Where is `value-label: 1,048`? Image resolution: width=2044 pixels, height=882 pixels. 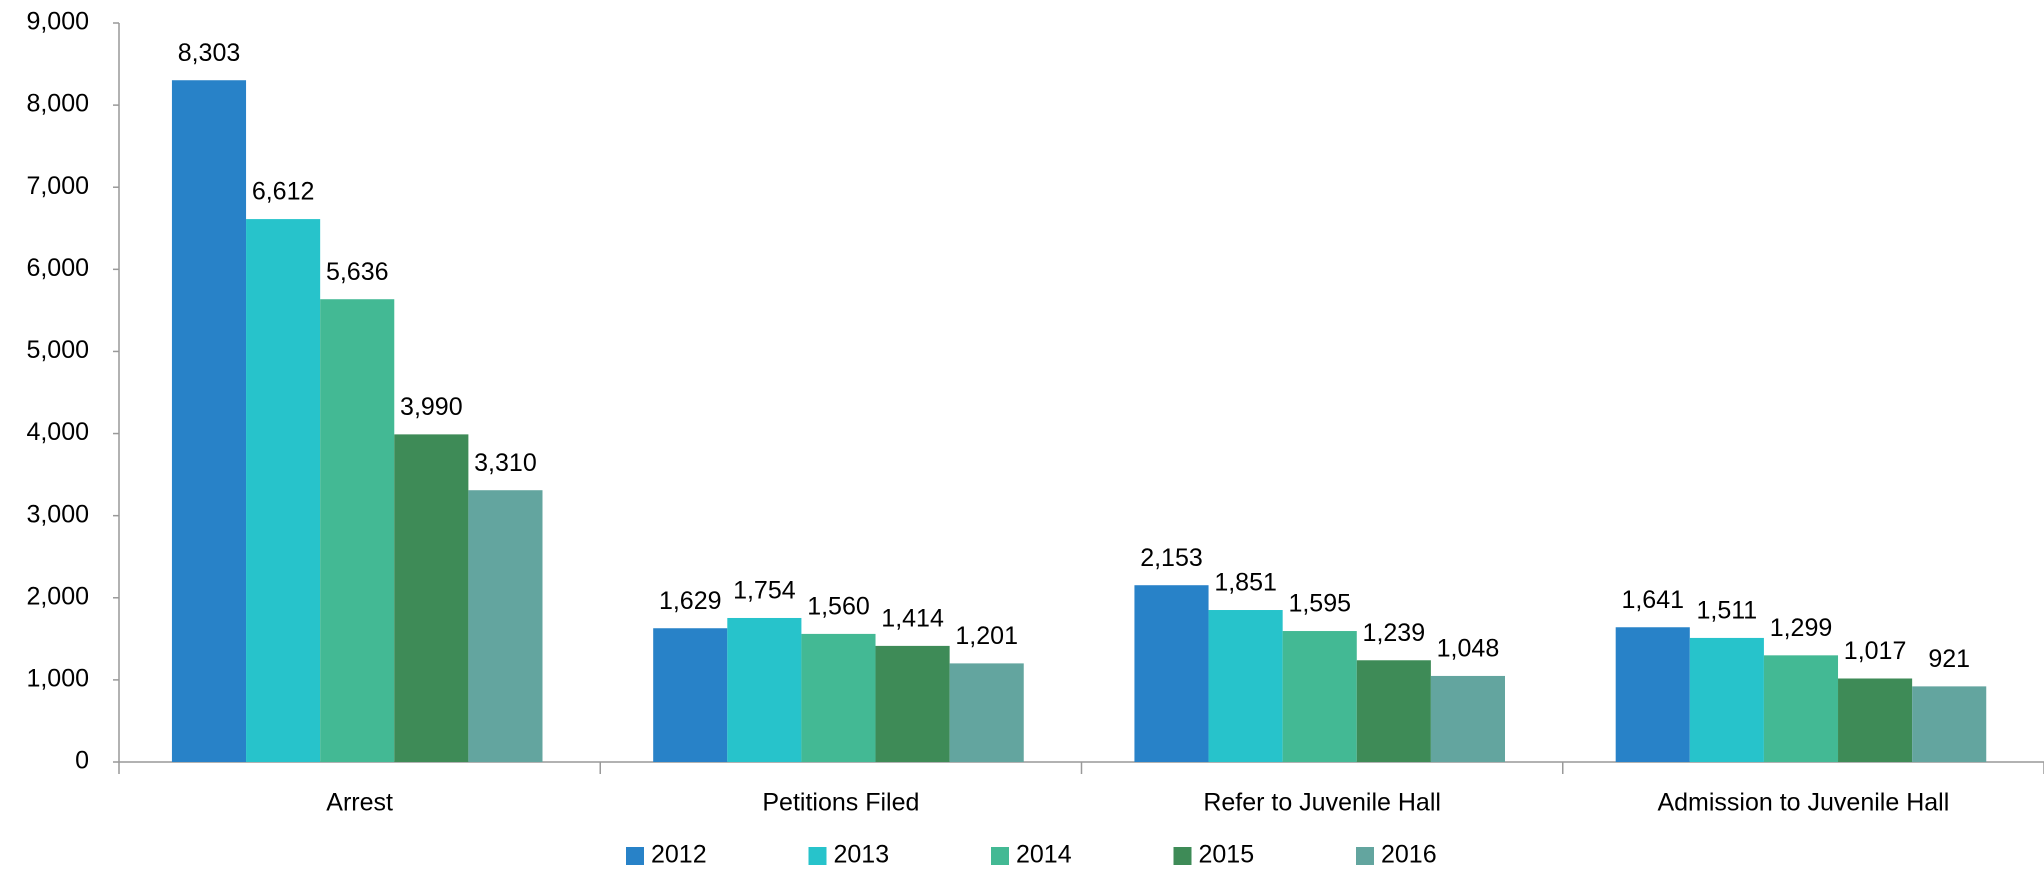 value-label: 1,048 is located at coordinates (1468, 649).